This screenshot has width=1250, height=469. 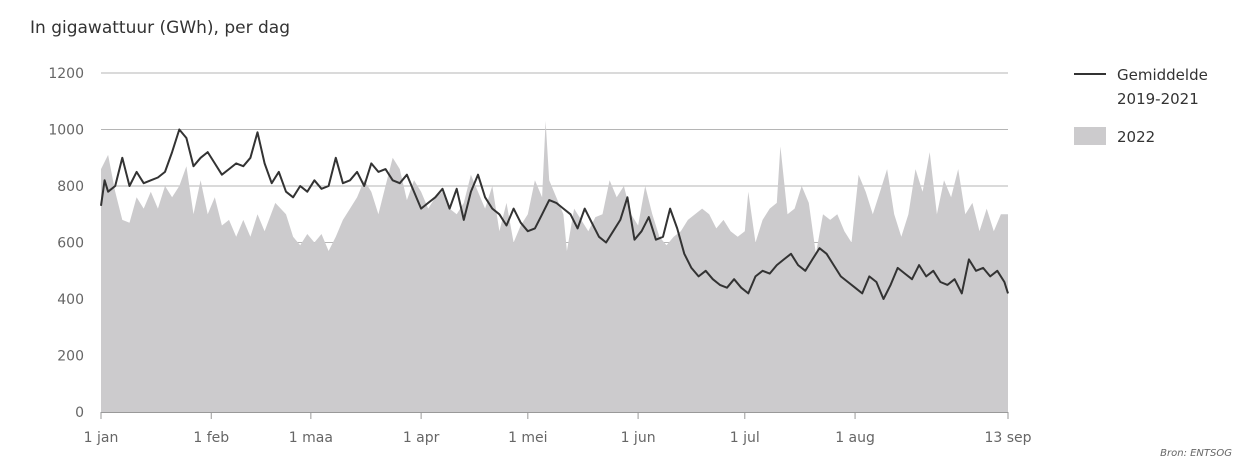 What do you see at coordinates (1196, 453) in the screenshot?
I see `source-note: Bron: ENTSOG` at bounding box center [1196, 453].